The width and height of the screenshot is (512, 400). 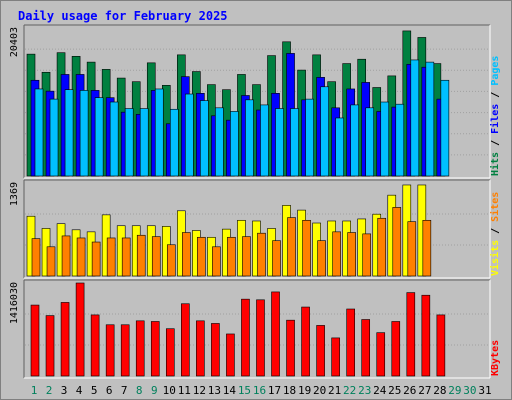 What do you see at coordinates (124, 390) in the screenshot?
I see `x-tick-label: 7` at bounding box center [124, 390].